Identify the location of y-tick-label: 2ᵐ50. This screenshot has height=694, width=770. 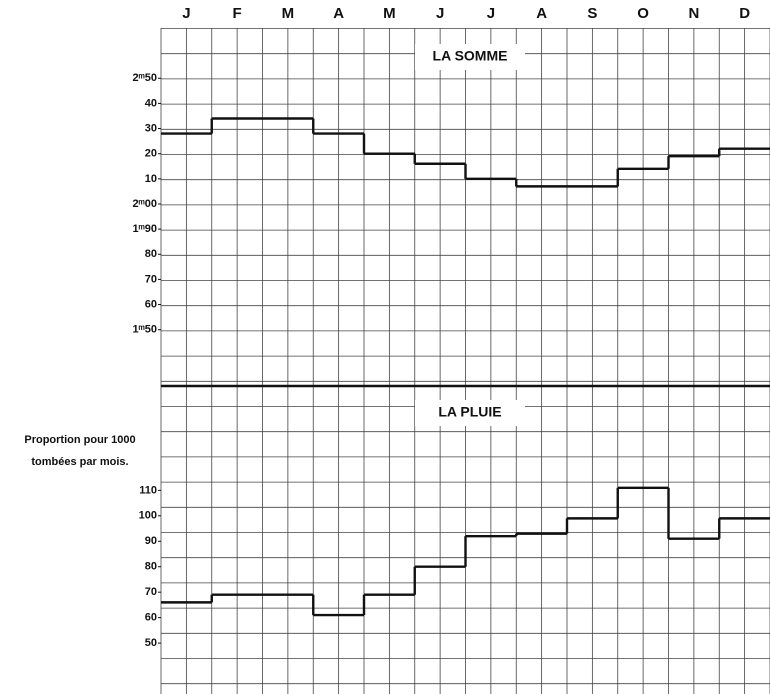
(144, 78).